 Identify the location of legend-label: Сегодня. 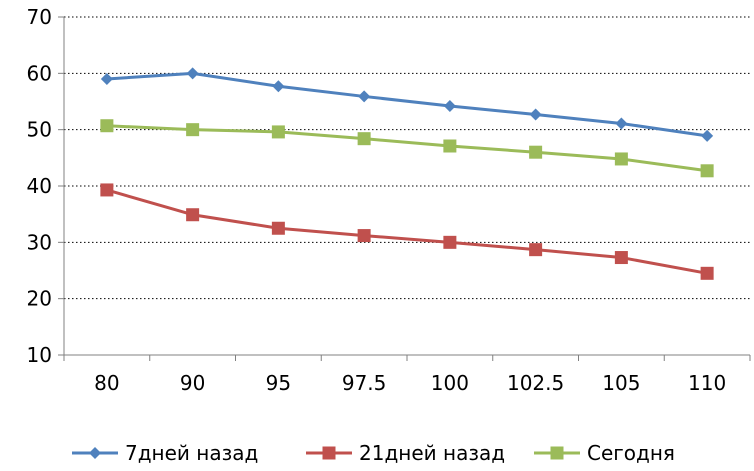
(631, 453).